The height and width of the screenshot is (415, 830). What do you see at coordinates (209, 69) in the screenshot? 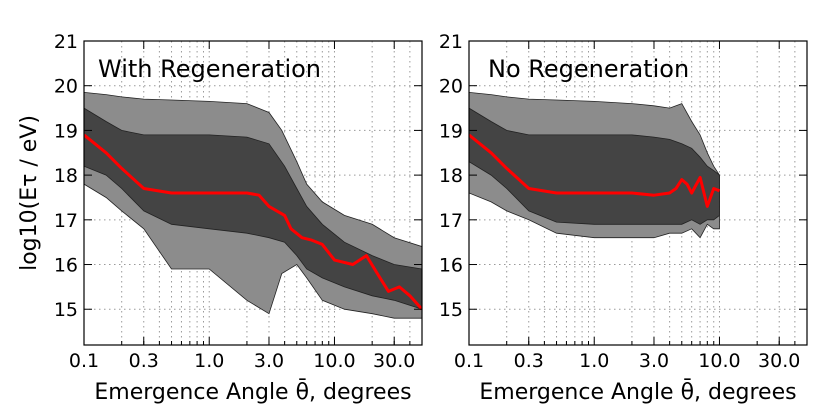
I see `panel-title: With Regeneration` at bounding box center [209, 69].